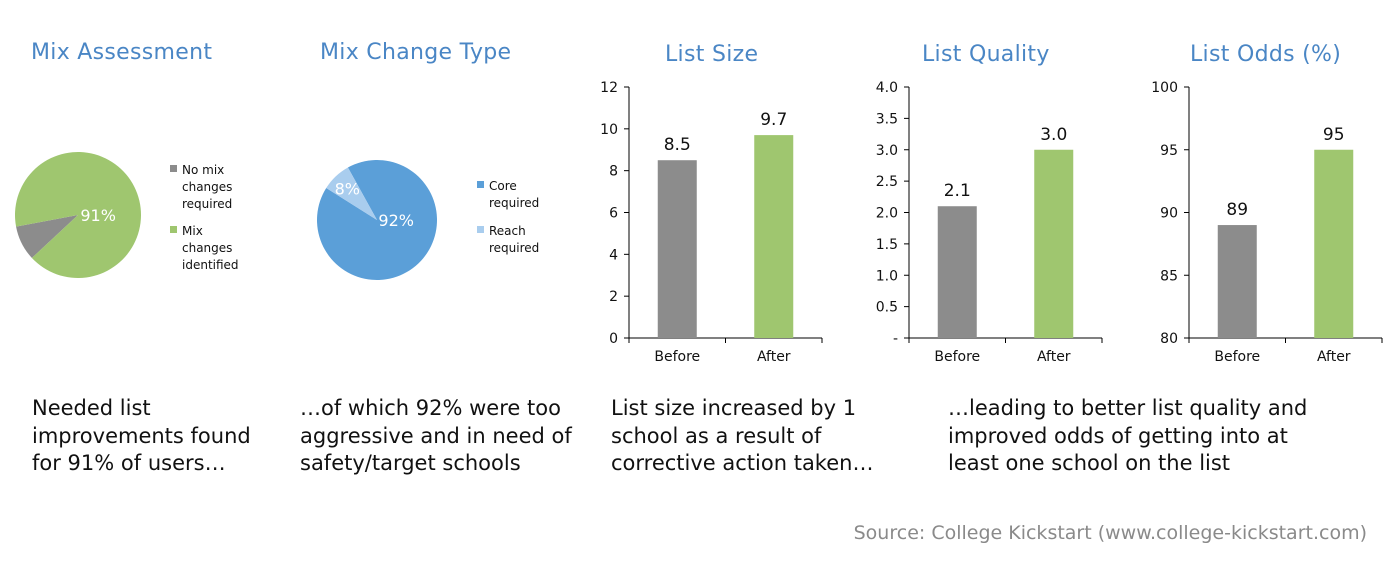 The height and width of the screenshot is (583, 1389). Describe the element at coordinates (203, 170) in the screenshot. I see `legend-label: No mix` at that location.